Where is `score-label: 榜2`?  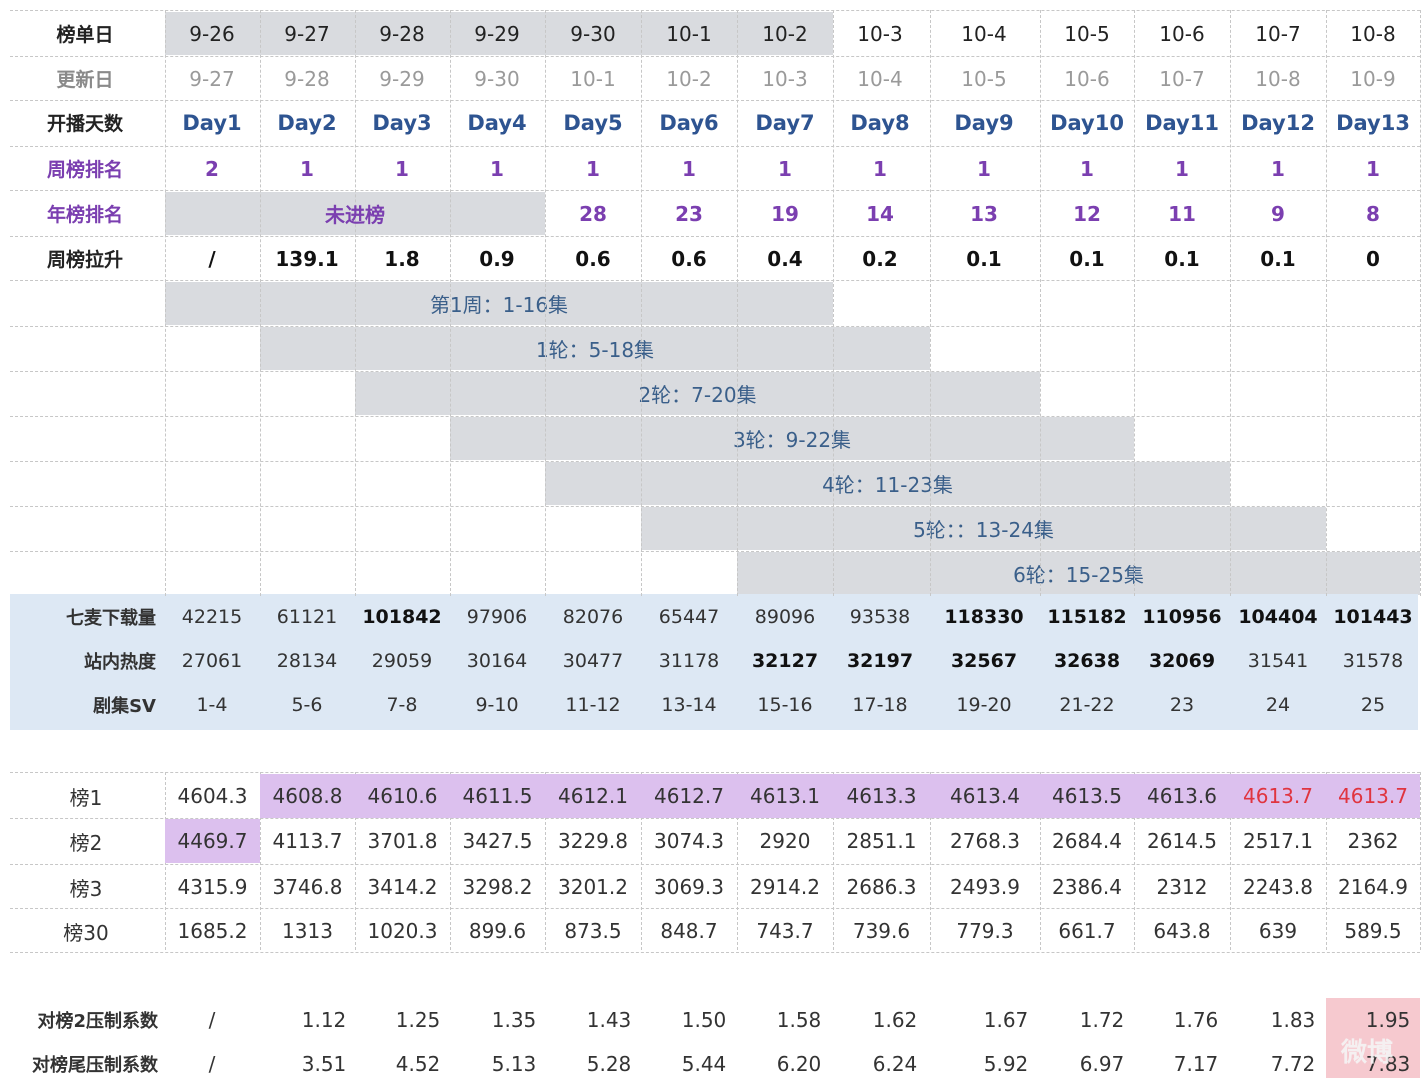 score-label: 榜2 is located at coordinates (86, 842).